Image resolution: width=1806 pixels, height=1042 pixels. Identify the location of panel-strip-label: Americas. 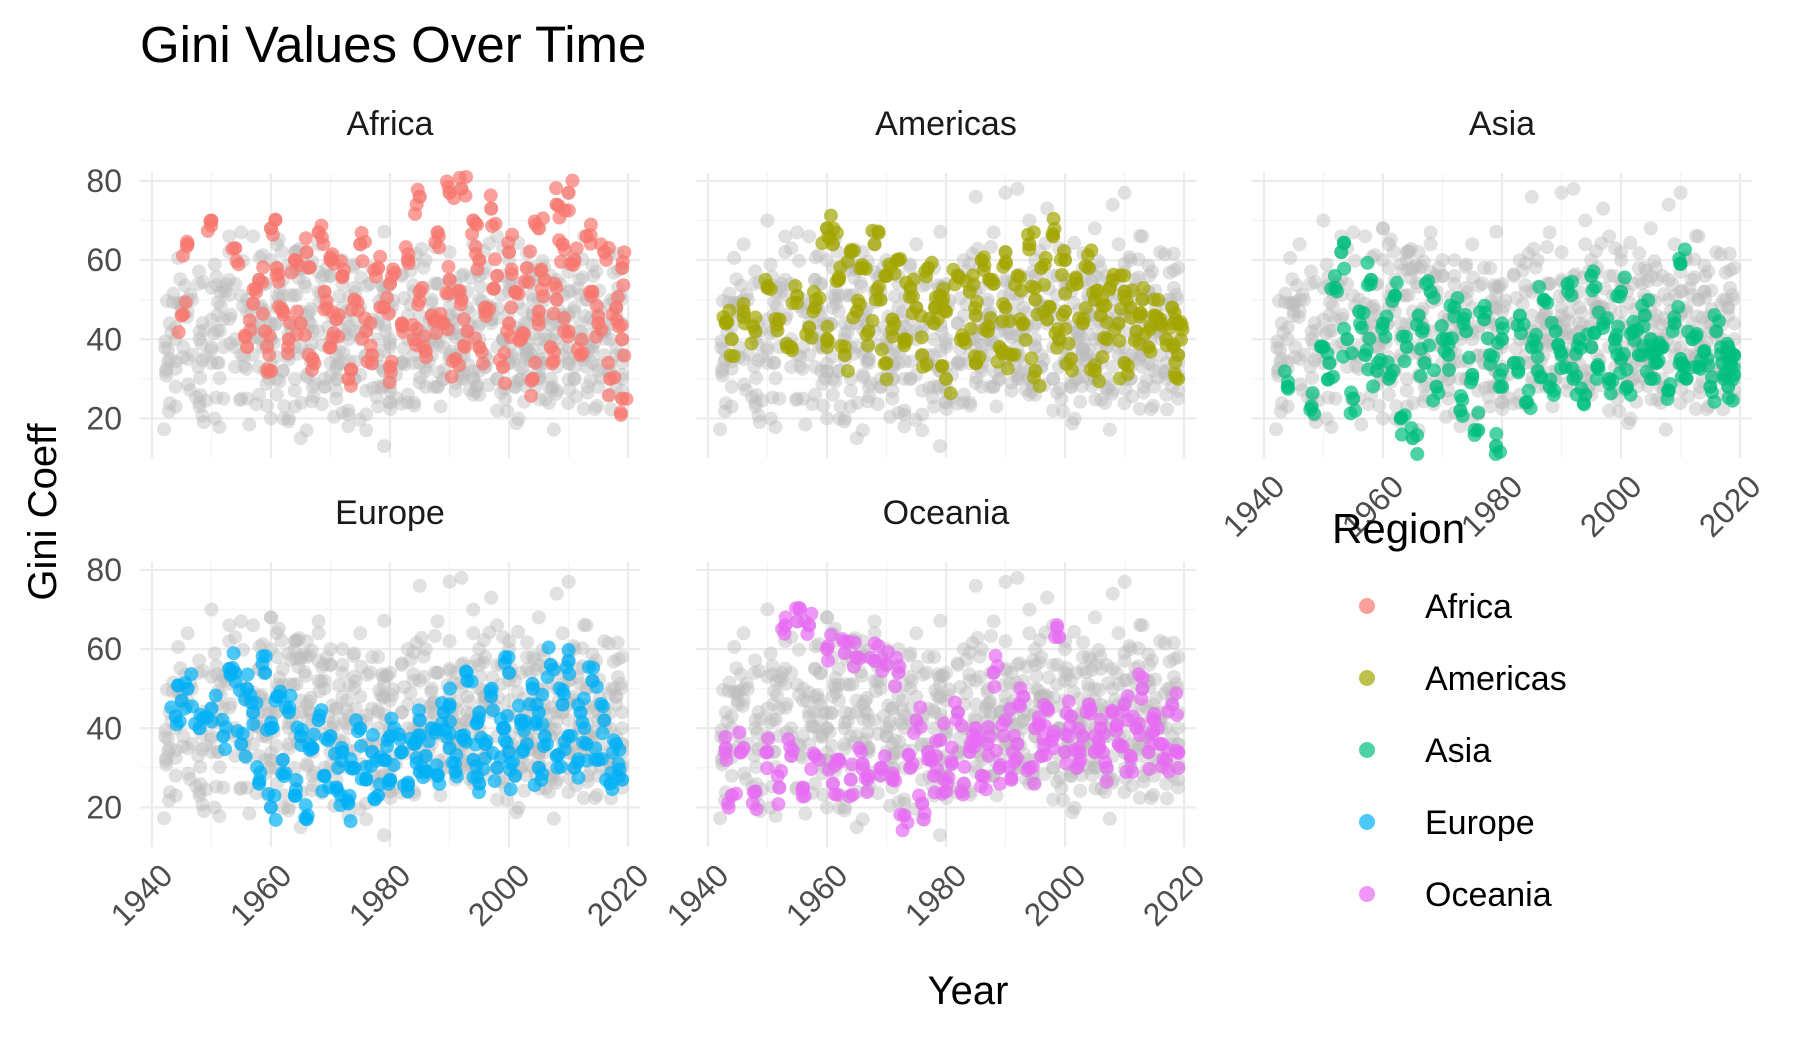
(946, 124).